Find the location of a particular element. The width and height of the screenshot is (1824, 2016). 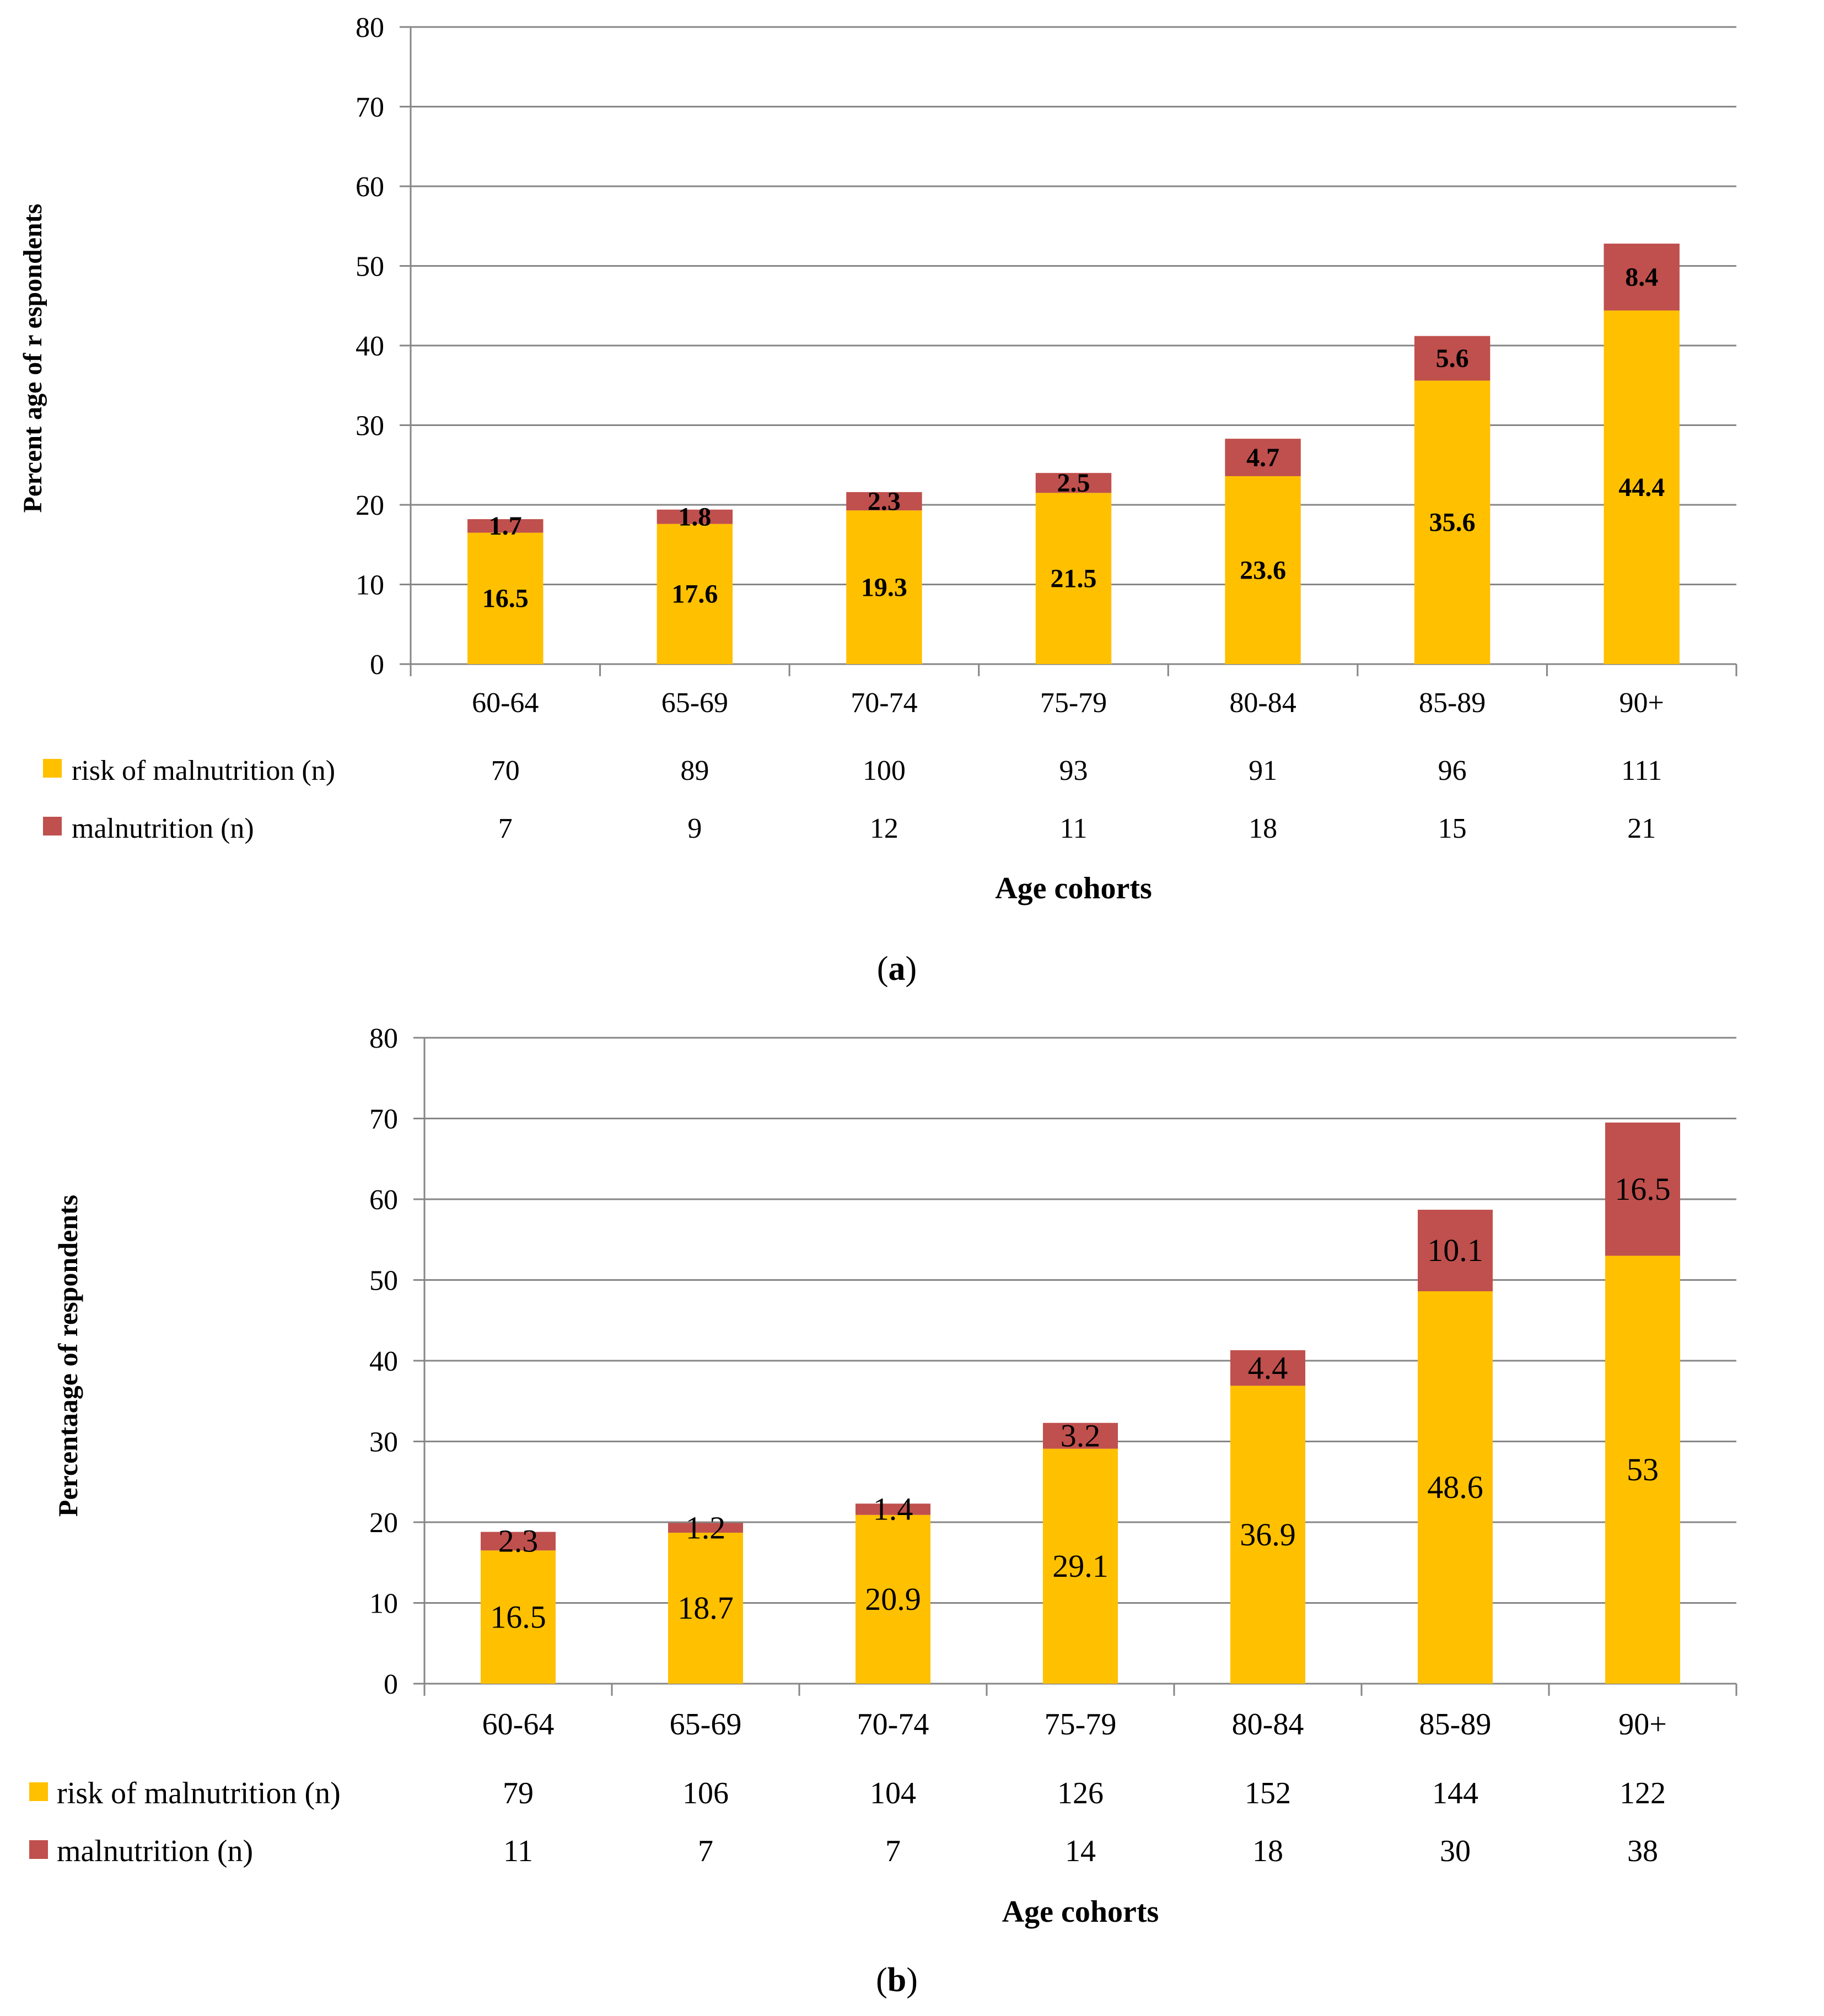

table-count: 30 is located at coordinates (1455, 1851).